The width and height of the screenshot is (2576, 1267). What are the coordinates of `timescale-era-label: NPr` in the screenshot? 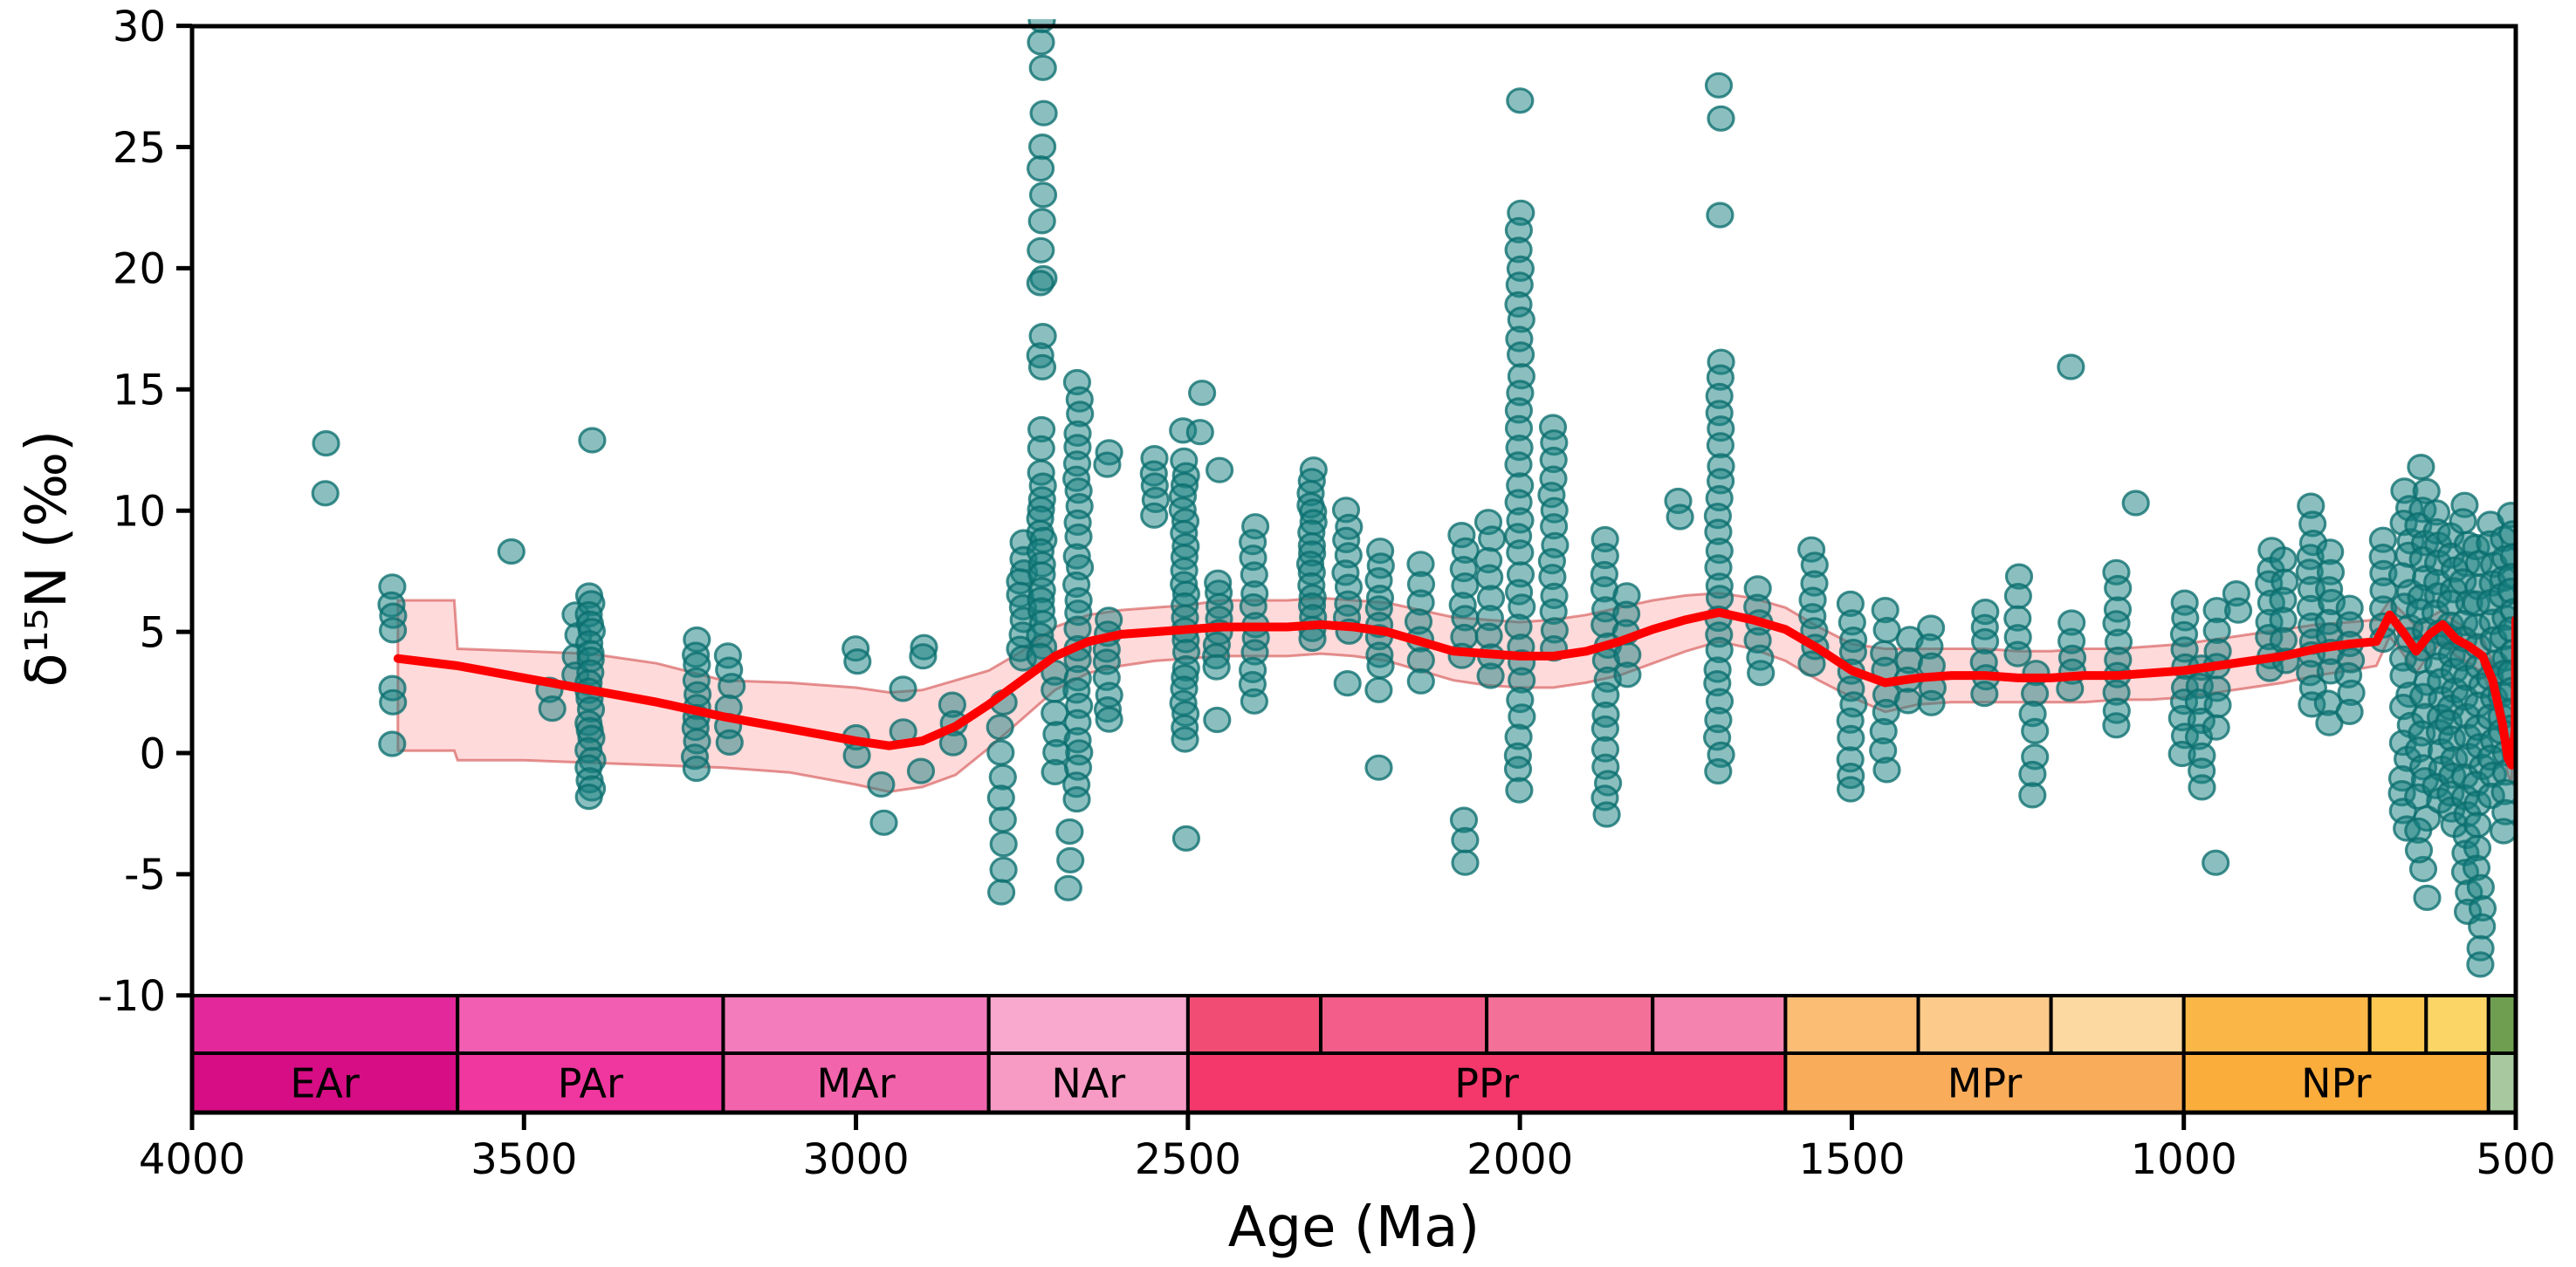 It's located at (2336, 1083).